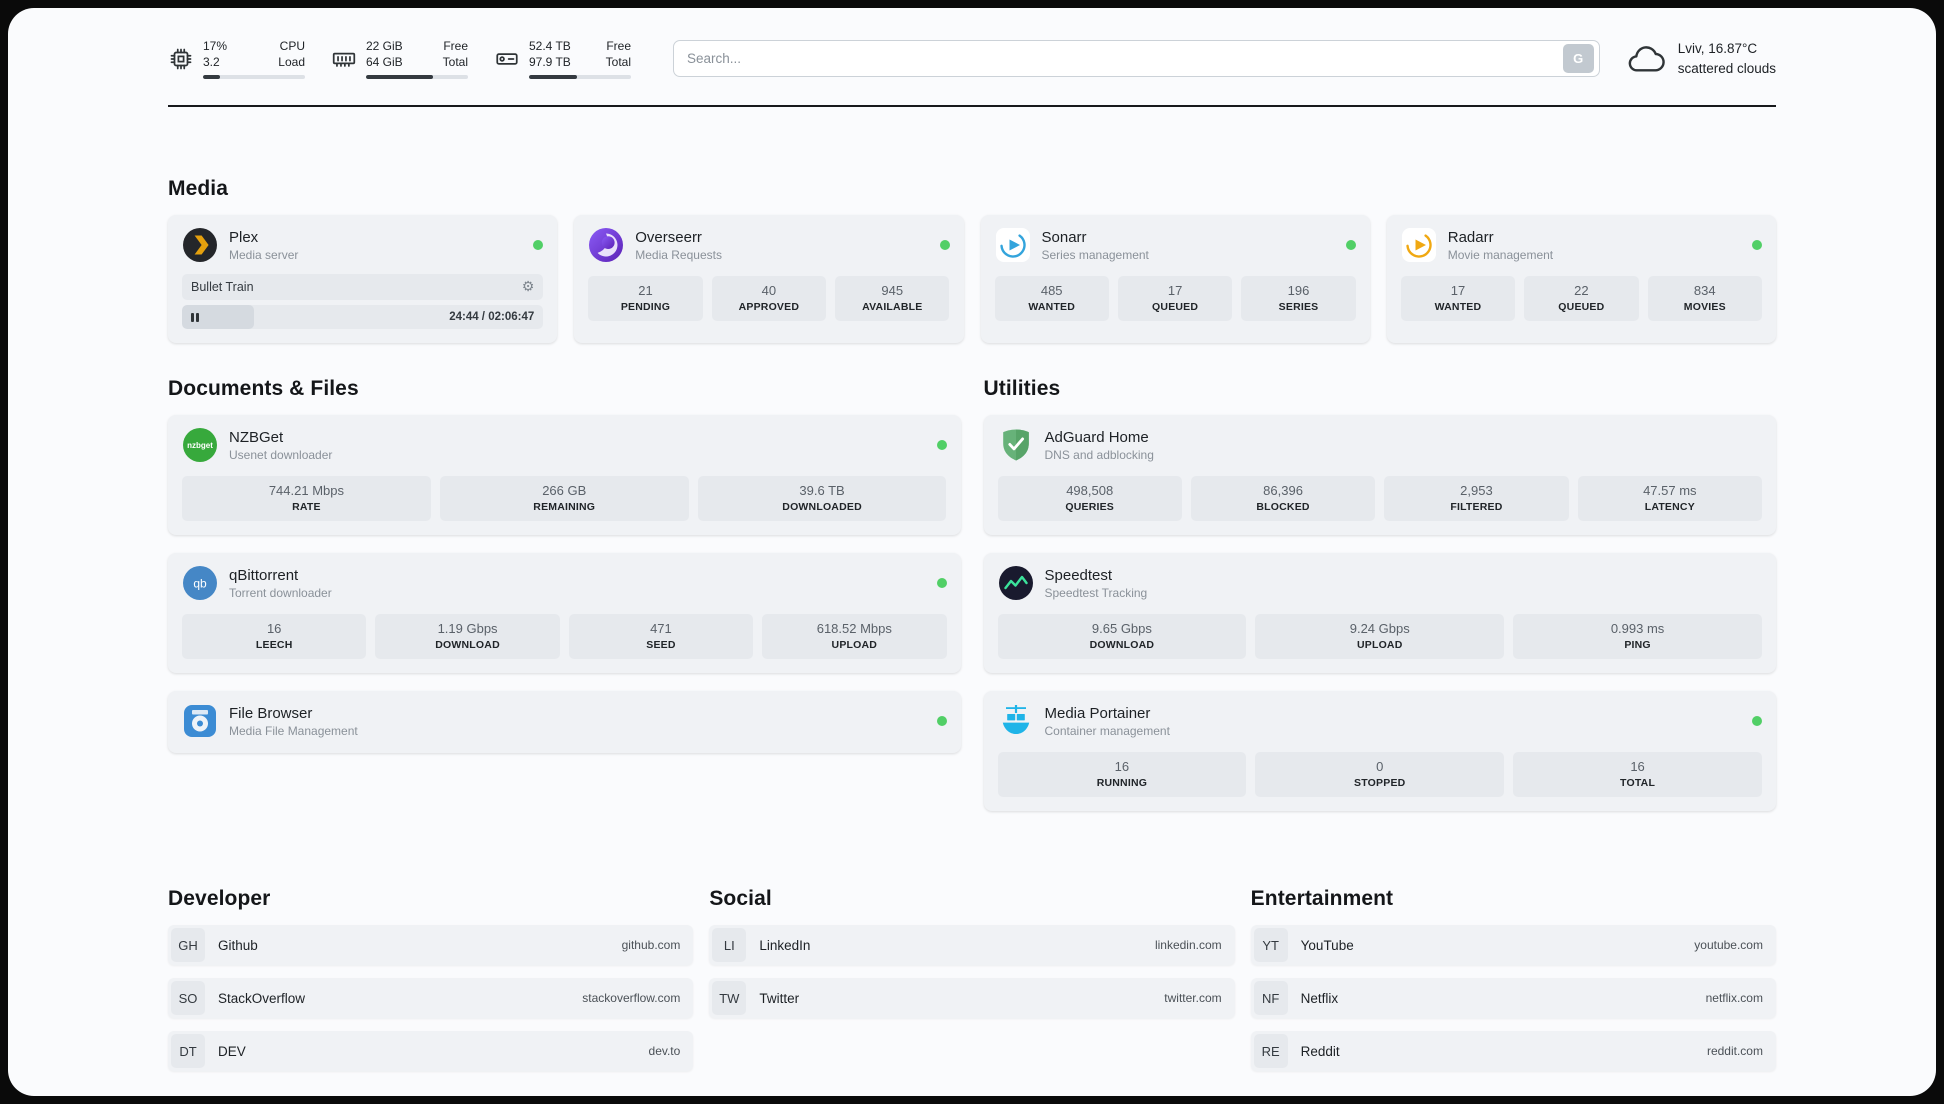 The image size is (1944, 1104). Describe the element at coordinates (1513, 1051) in the screenshot. I see `bookmark-reddit: RE Reddit reddit.com` at that location.